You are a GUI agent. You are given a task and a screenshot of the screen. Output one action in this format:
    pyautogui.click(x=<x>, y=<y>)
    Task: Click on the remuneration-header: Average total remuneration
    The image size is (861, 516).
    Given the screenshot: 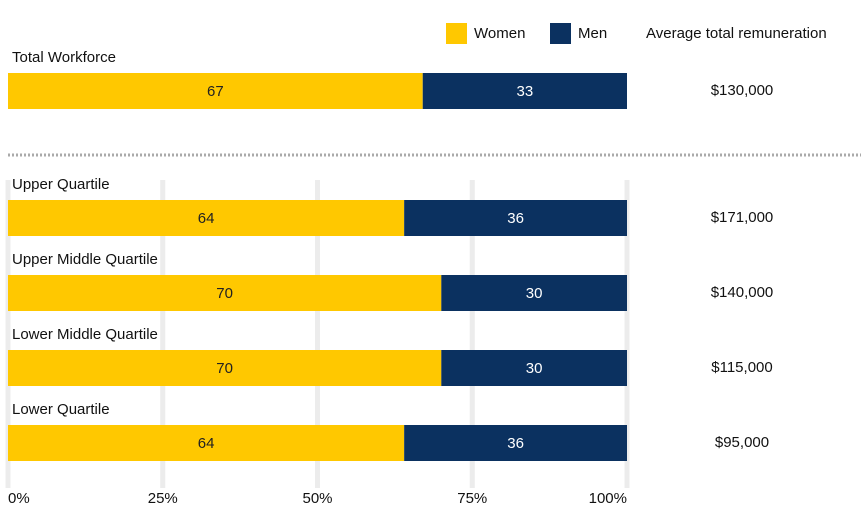 What is the action you would take?
    pyautogui.click(x=736, y=33)
    